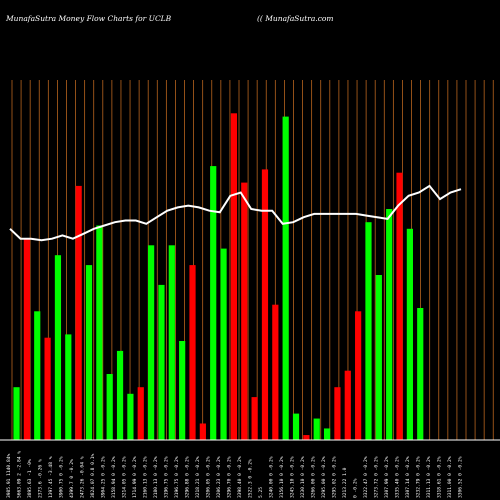 This screenshot has width=500, height=500. Describe the element at coordinates (41, 478) in the screenshot. I see `x-tick-label: 2373.6 -0.26 %` at that location.